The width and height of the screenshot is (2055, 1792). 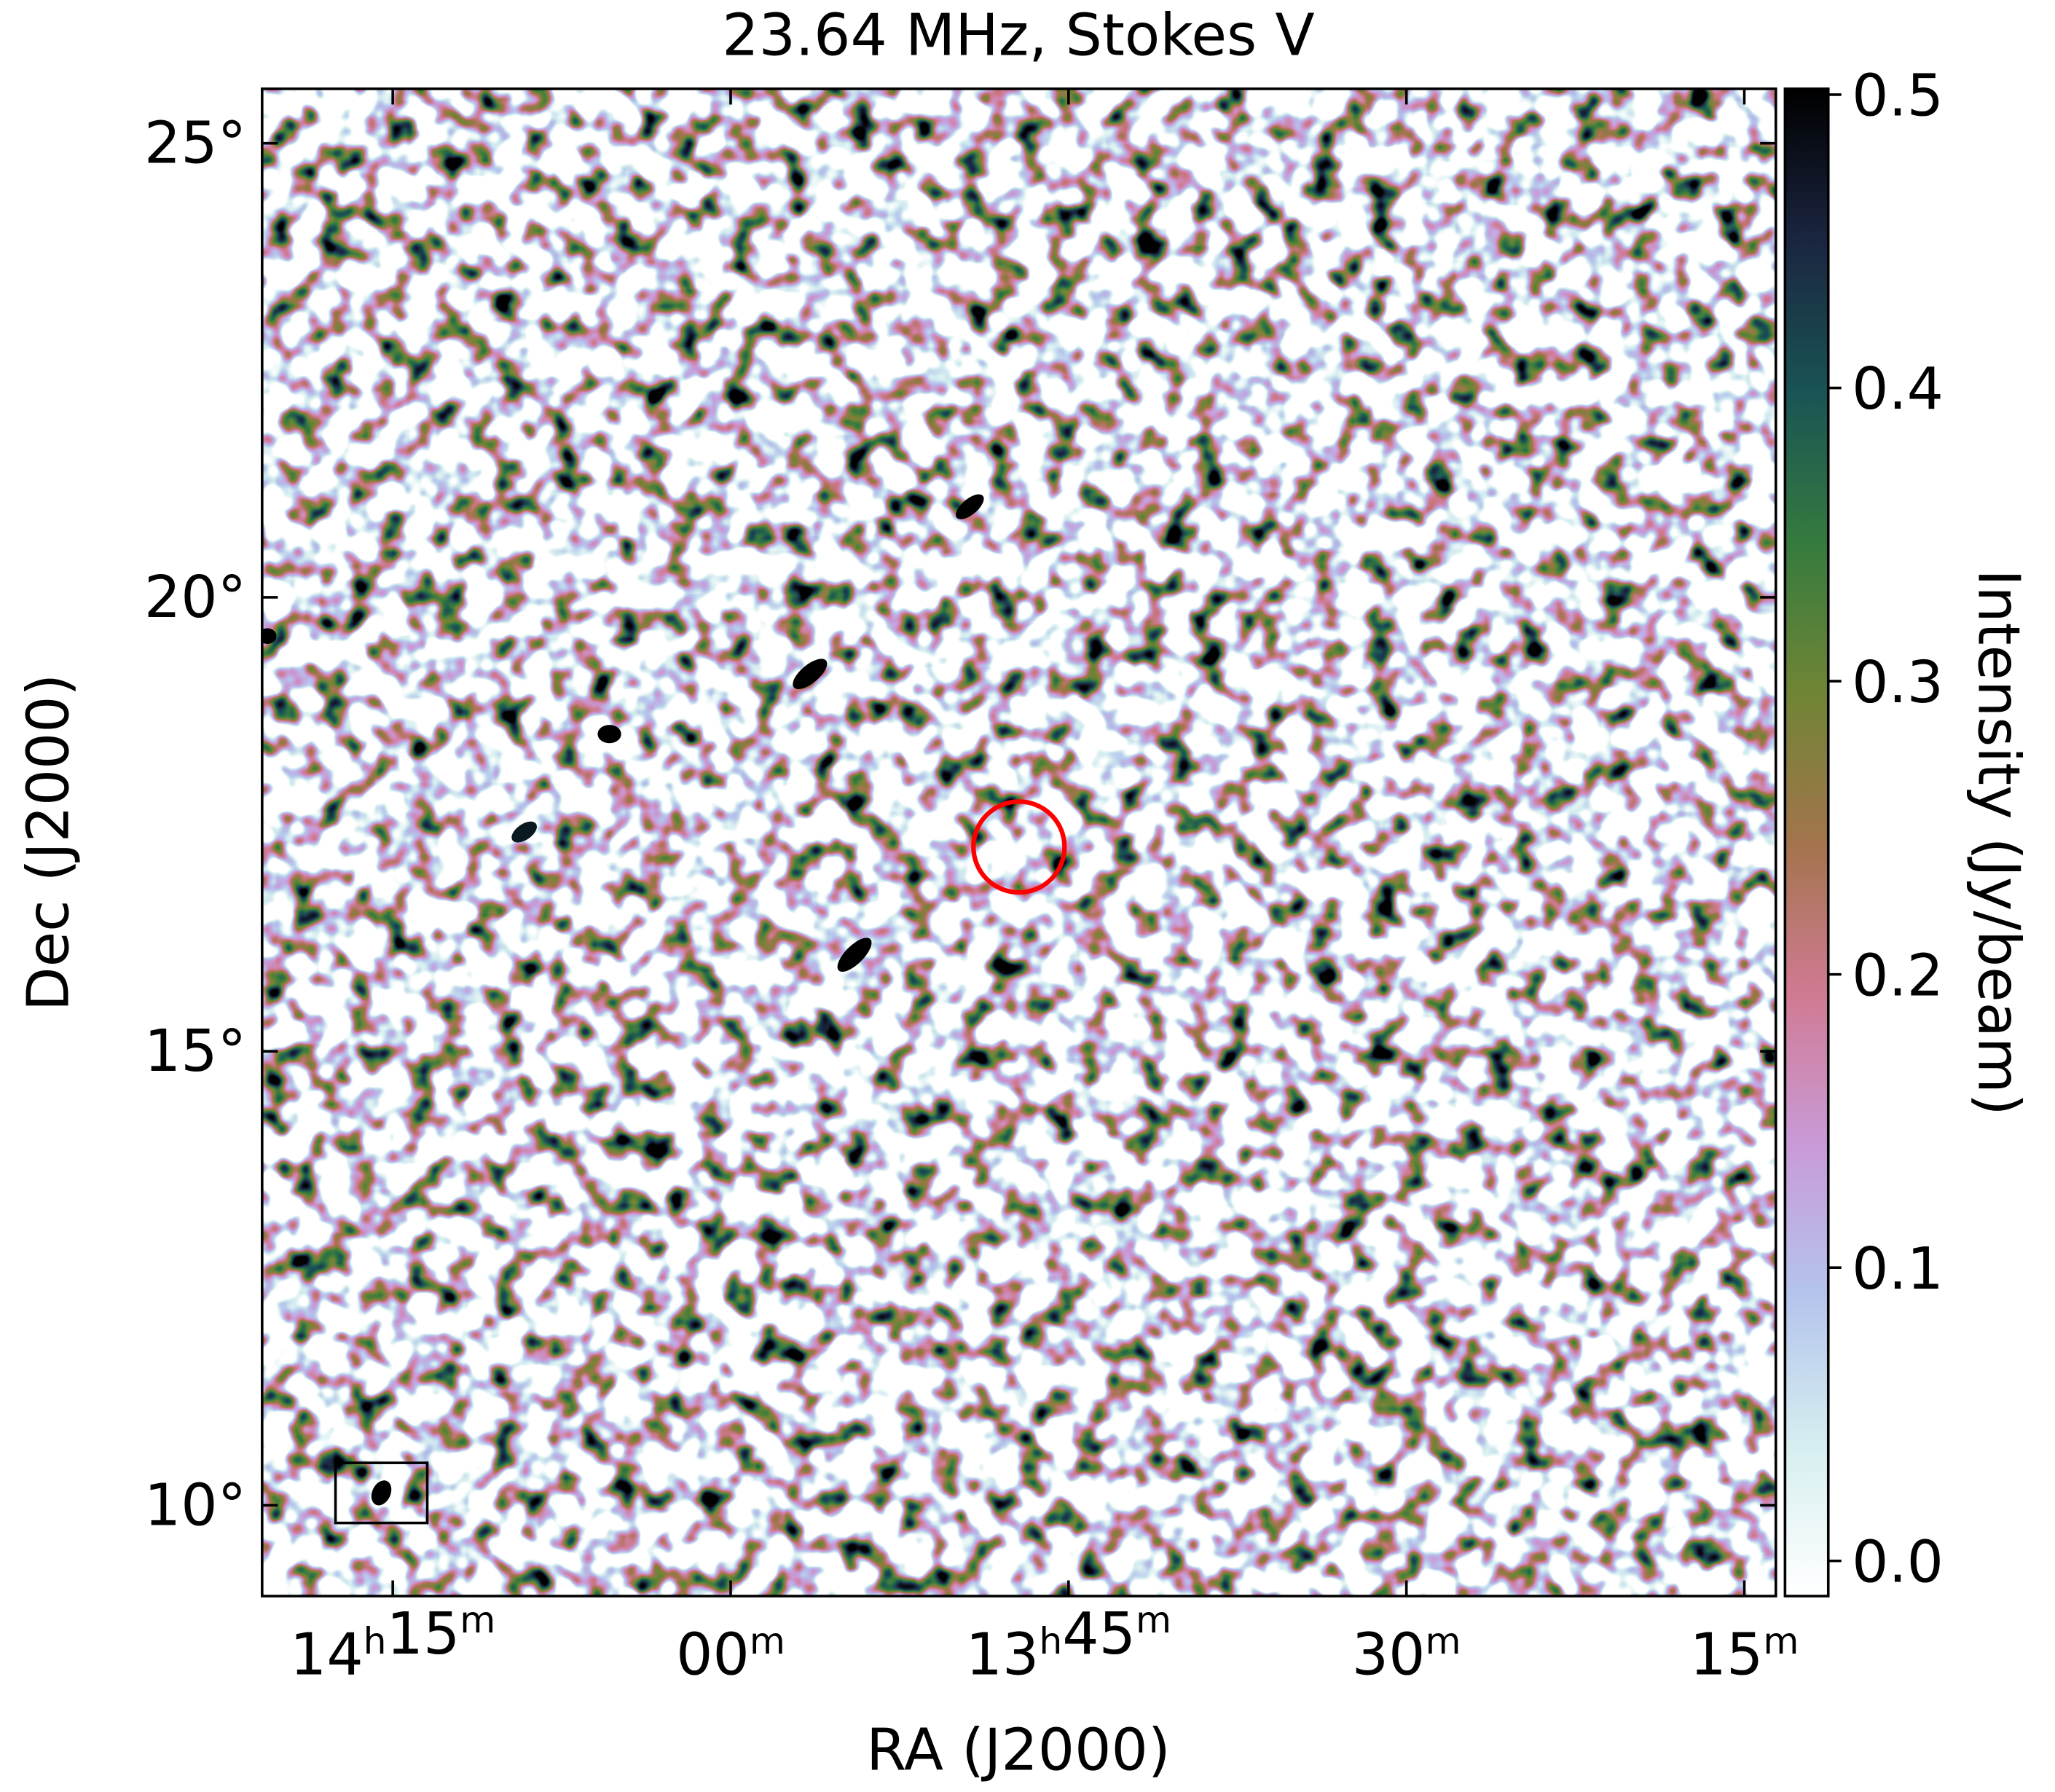 What do you see at coordinates (1898, 1269) in the screenshot?
I see `colorbar-tick-label: 0.1` at bounding box center [1898, 1269].